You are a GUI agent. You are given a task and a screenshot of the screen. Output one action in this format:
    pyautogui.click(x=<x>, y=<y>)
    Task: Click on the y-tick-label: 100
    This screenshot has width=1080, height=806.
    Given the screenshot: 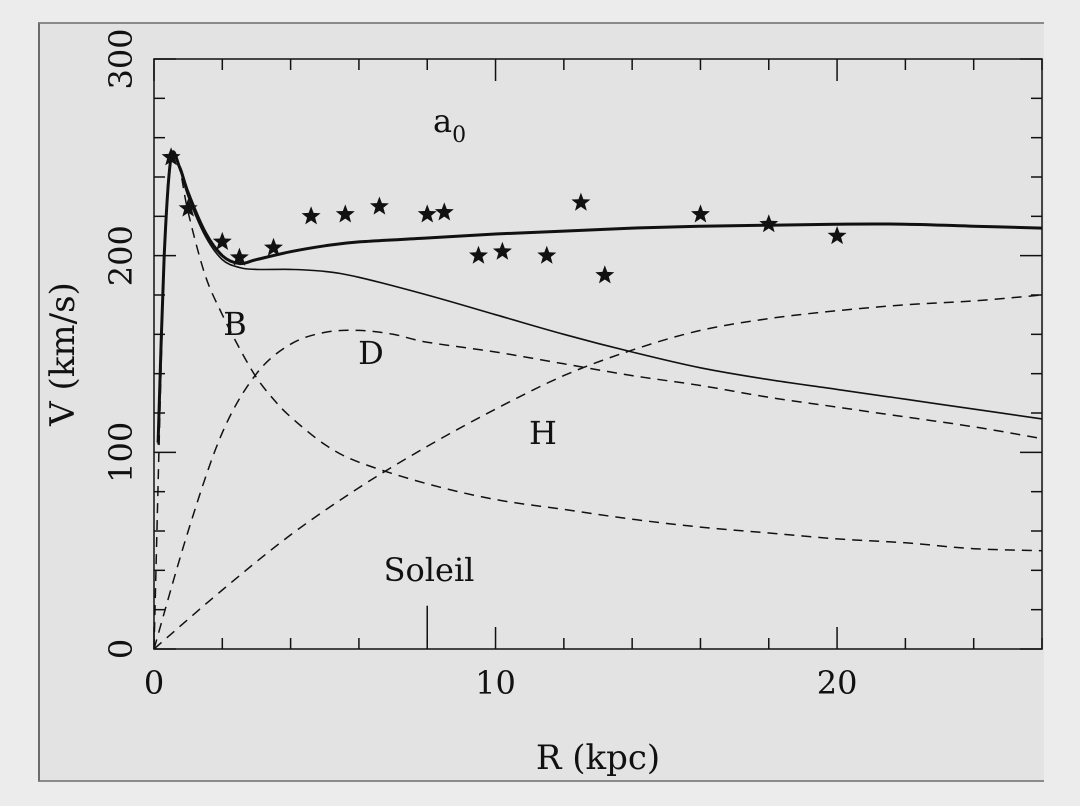 What is the action you would take?
    pyautogui.click(x=121, y=452)
    